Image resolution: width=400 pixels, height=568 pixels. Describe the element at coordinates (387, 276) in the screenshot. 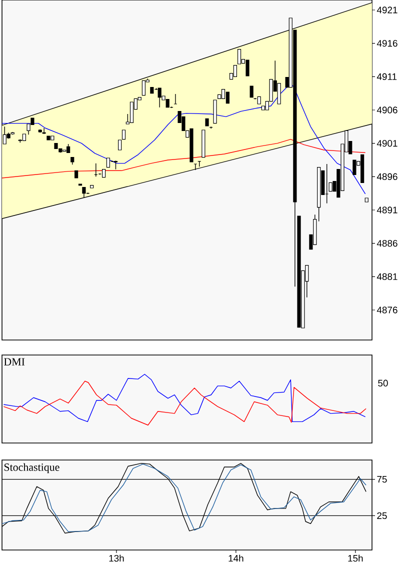

I see `y-tick-label: 4881` at that location.